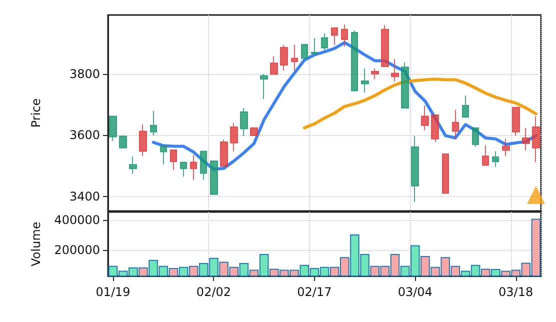  I want to click on y-tick-label: 200000, so click(77, 249).